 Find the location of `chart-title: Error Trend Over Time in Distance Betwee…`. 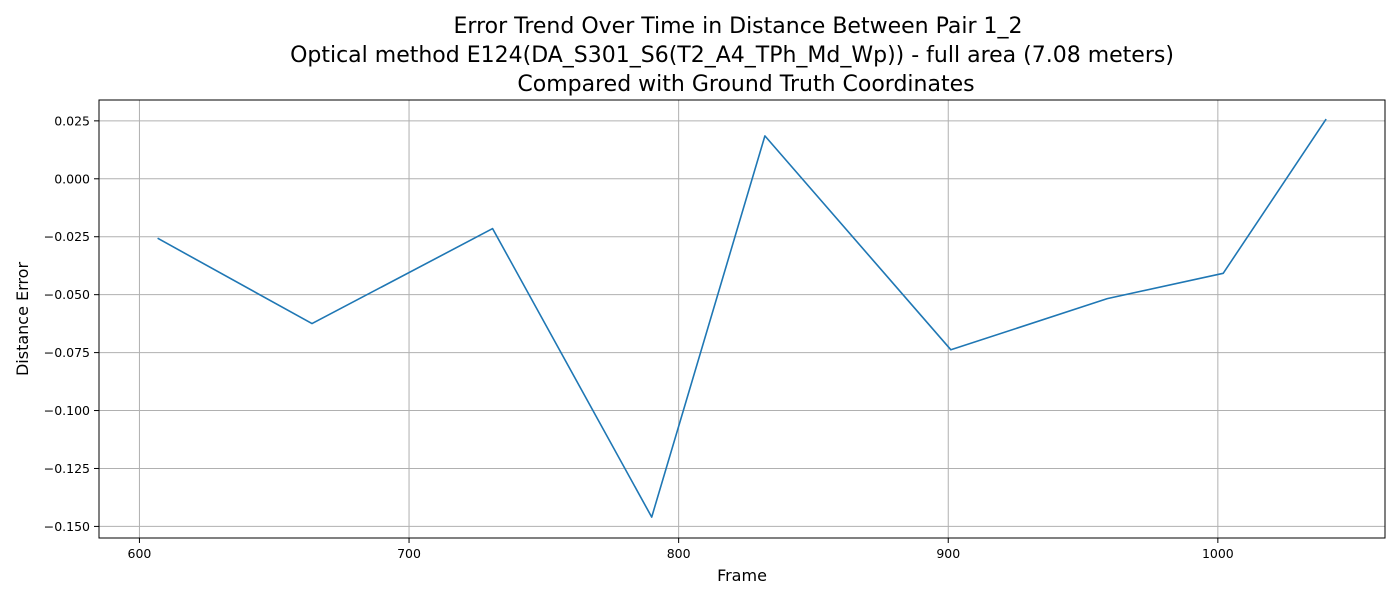

chart-title: Error Trend Over Time in Distance Betwee… is located at coordinates (732, 55).